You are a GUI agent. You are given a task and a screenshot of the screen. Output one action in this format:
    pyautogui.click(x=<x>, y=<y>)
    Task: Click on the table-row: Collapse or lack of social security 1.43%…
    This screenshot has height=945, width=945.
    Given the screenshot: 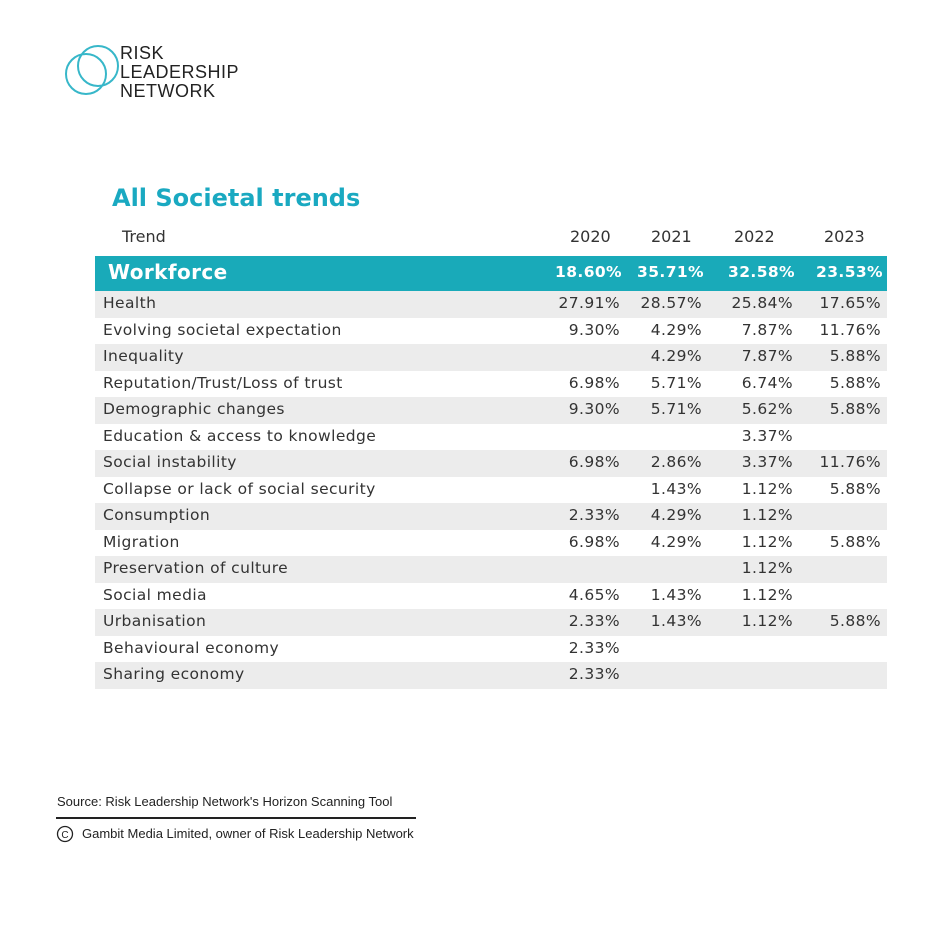 What is the action you would take?
    pyautogui.click(x=491, y=489)
    